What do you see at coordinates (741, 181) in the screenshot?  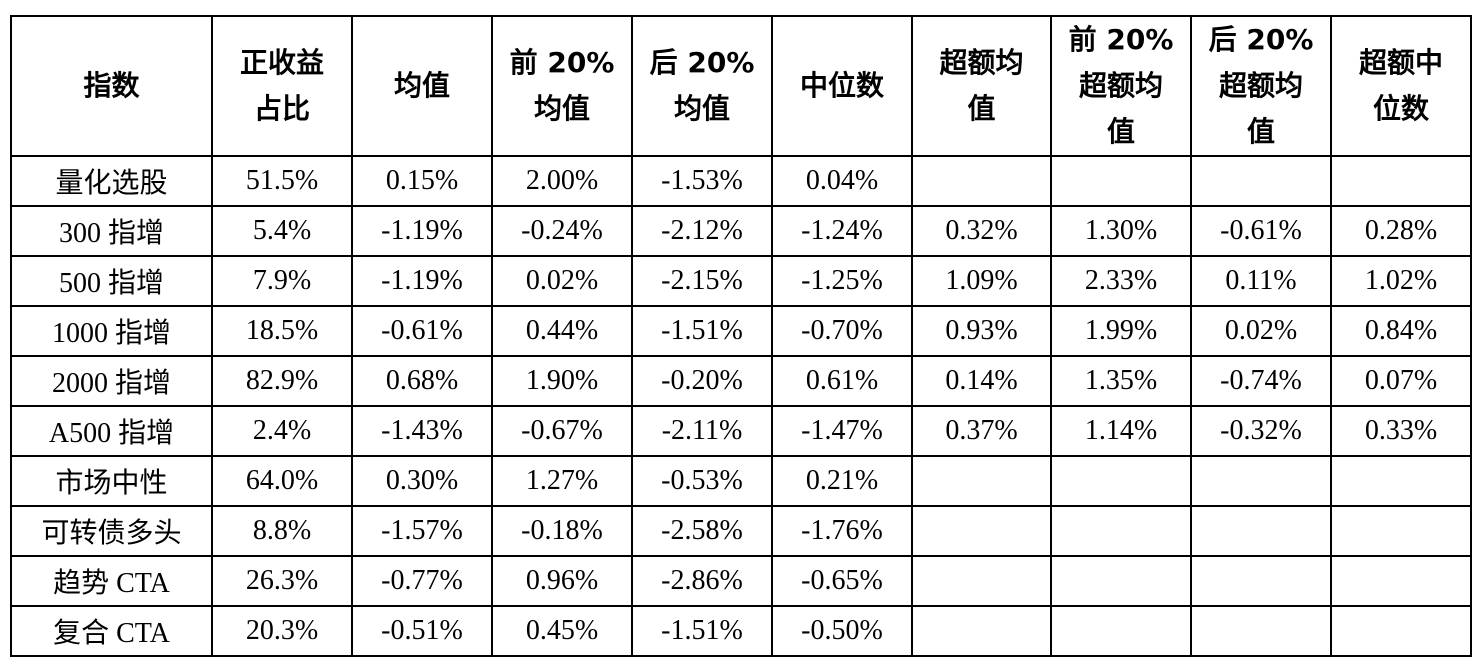 I see `table-row: 量化选股 51.5% 0.15% 2.00% -1.53% 0.04%` at bounding box center [741, 181].